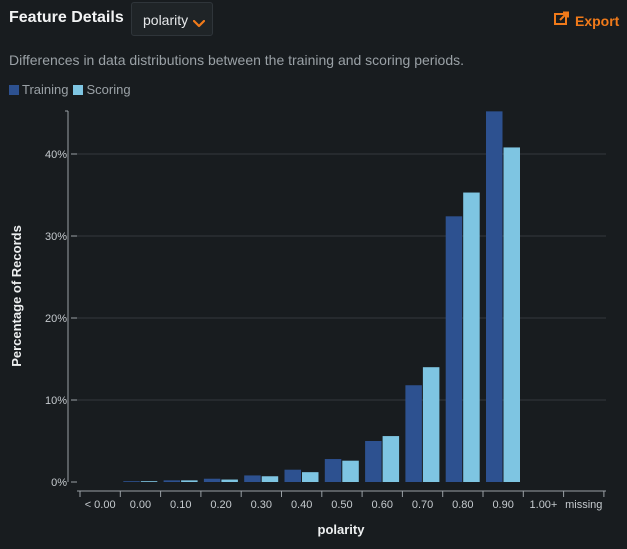  I want to click on x-tick-label: 0.80, so click(462, 505).